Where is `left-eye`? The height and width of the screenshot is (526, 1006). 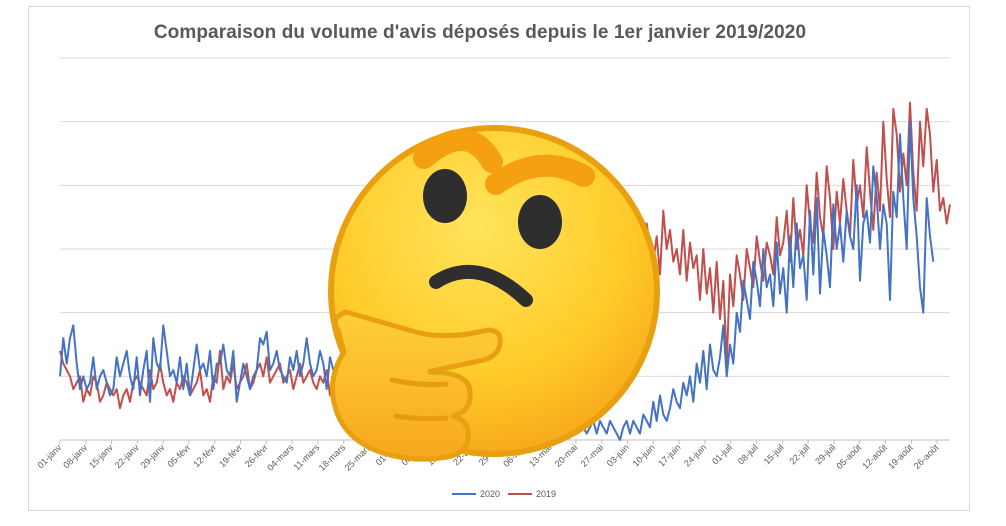
left-eye is located at coordinates (445, 196).